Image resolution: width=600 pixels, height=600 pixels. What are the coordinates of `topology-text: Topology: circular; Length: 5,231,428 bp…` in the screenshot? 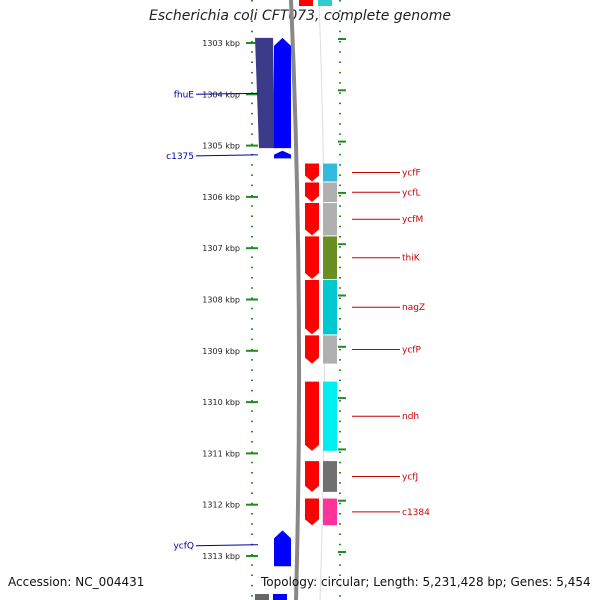 It's located at (426, 582).